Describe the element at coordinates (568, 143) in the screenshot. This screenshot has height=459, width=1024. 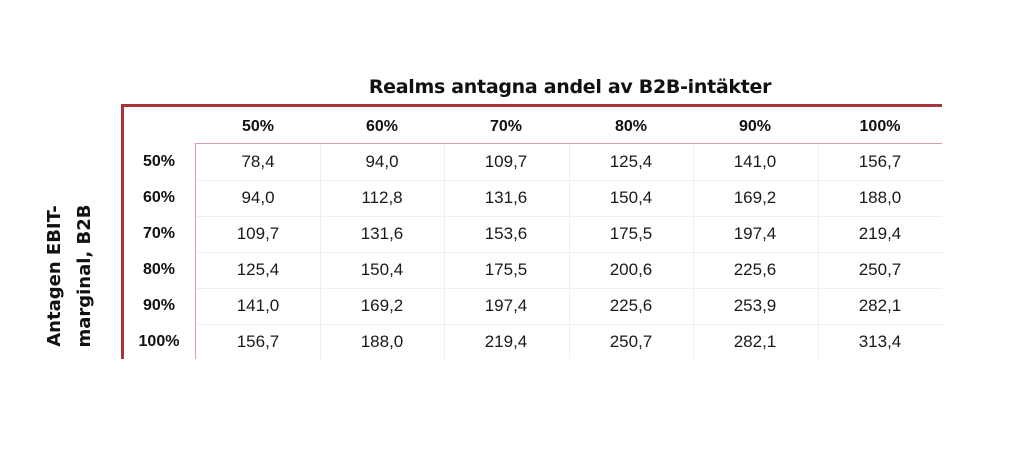
I see `header-divider` at that location.